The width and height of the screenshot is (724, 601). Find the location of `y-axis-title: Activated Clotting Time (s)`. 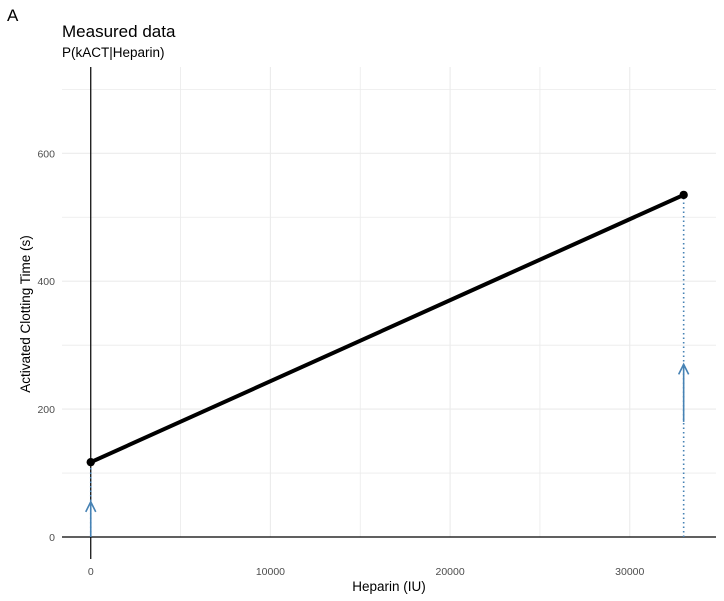

y-axis-title: Activated Clotting Time (s) is located at coordinates (25, 314).